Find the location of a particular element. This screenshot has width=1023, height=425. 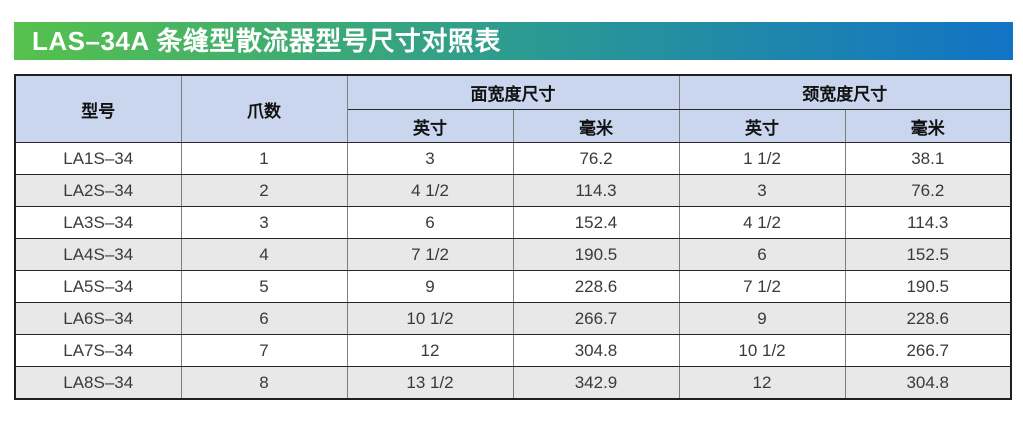

cell-face-mm: 228.6 is located at coordinates (596, 286).